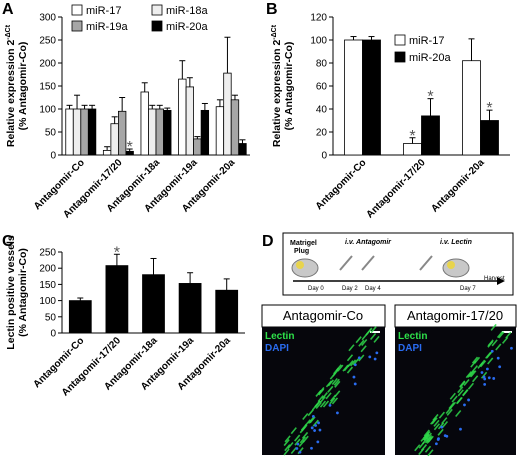 Image resolution: width=520 pixels, height=461 pixels. I want to click on y-tick-label: 150, so click(47, 87).